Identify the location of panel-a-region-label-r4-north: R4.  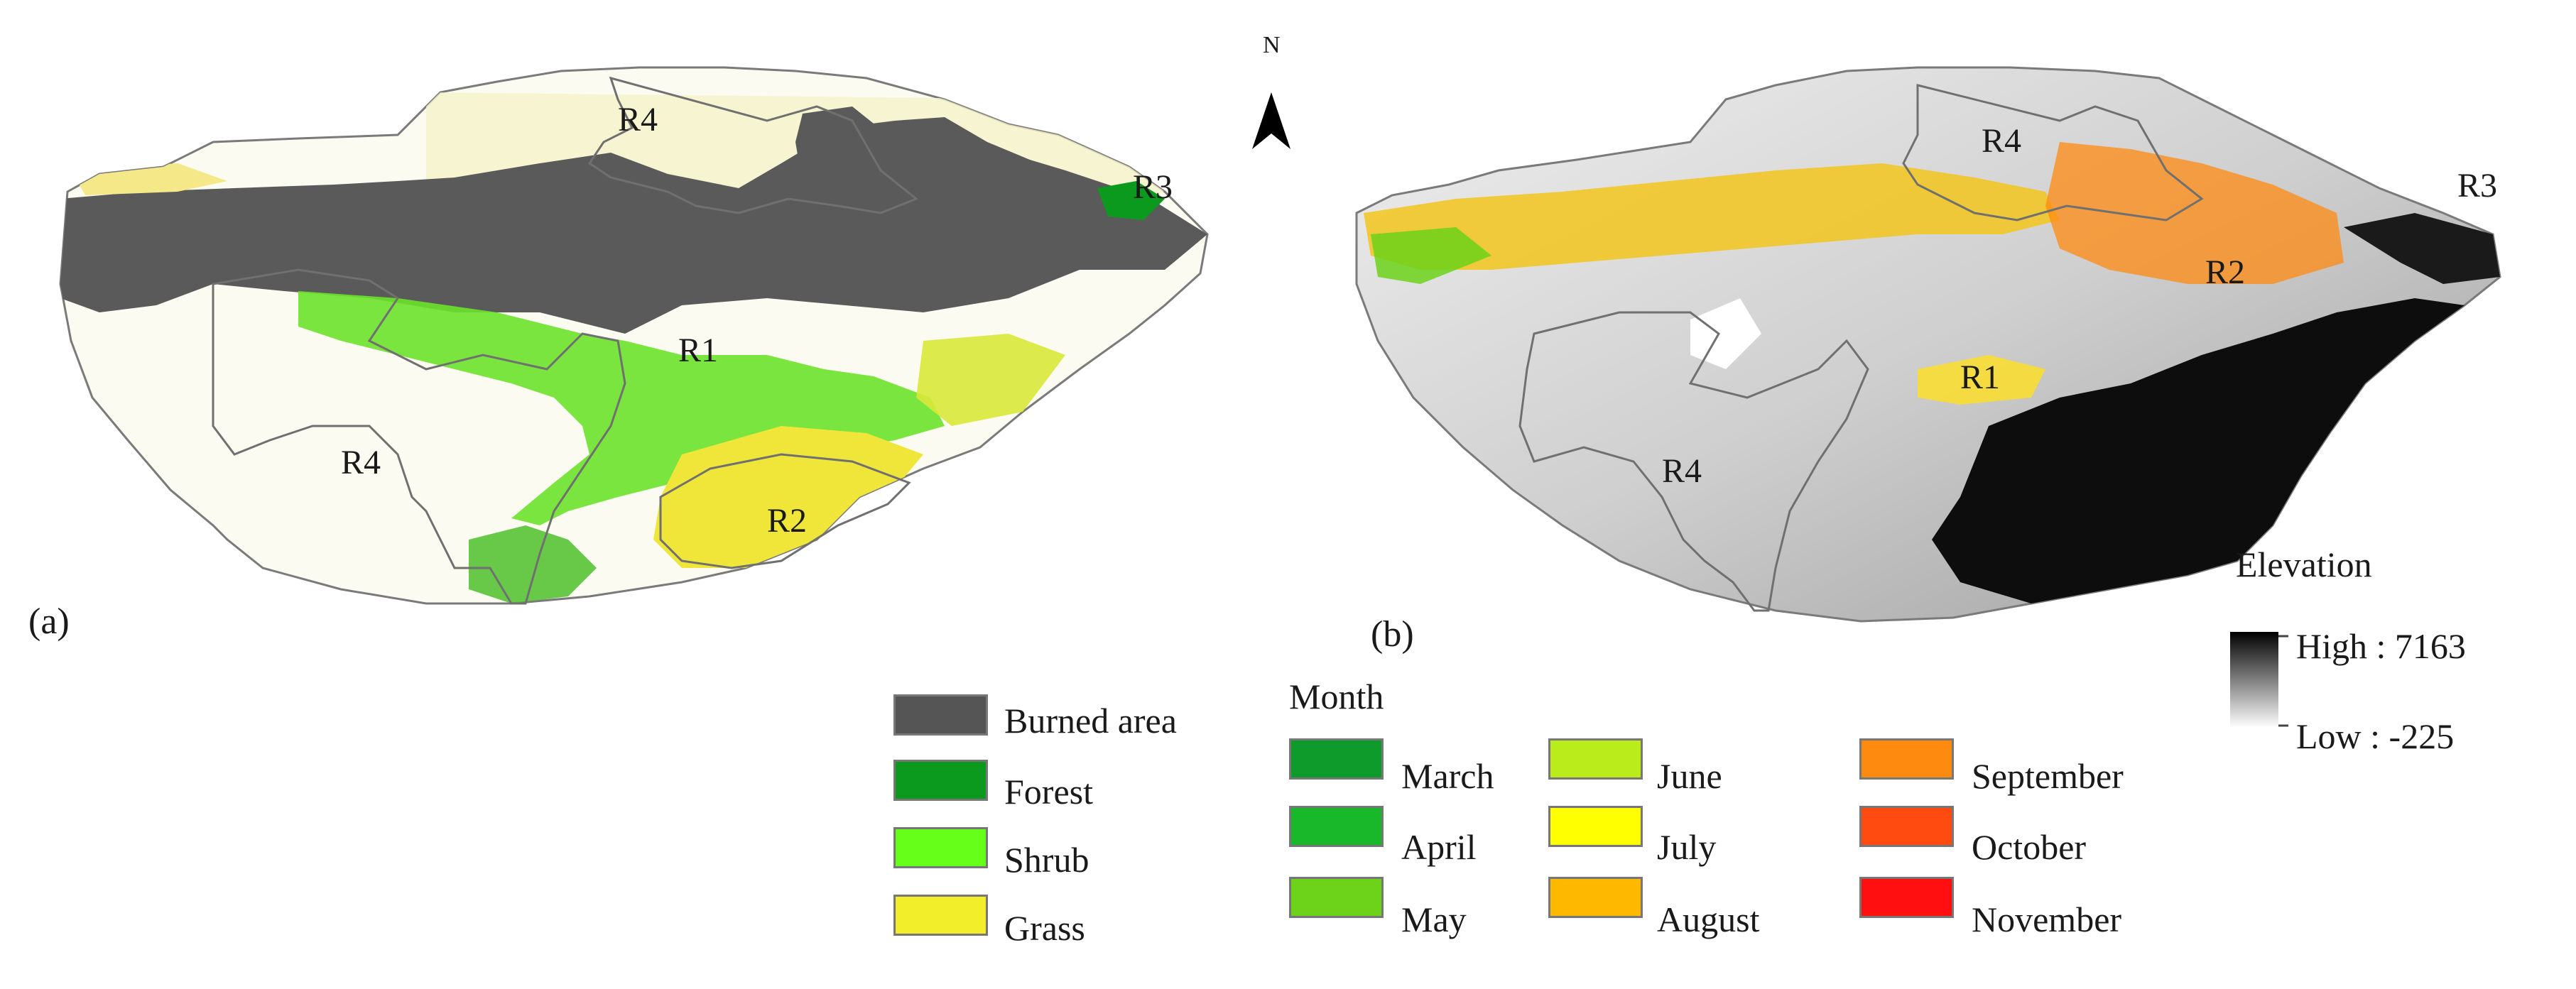
(638, 120).